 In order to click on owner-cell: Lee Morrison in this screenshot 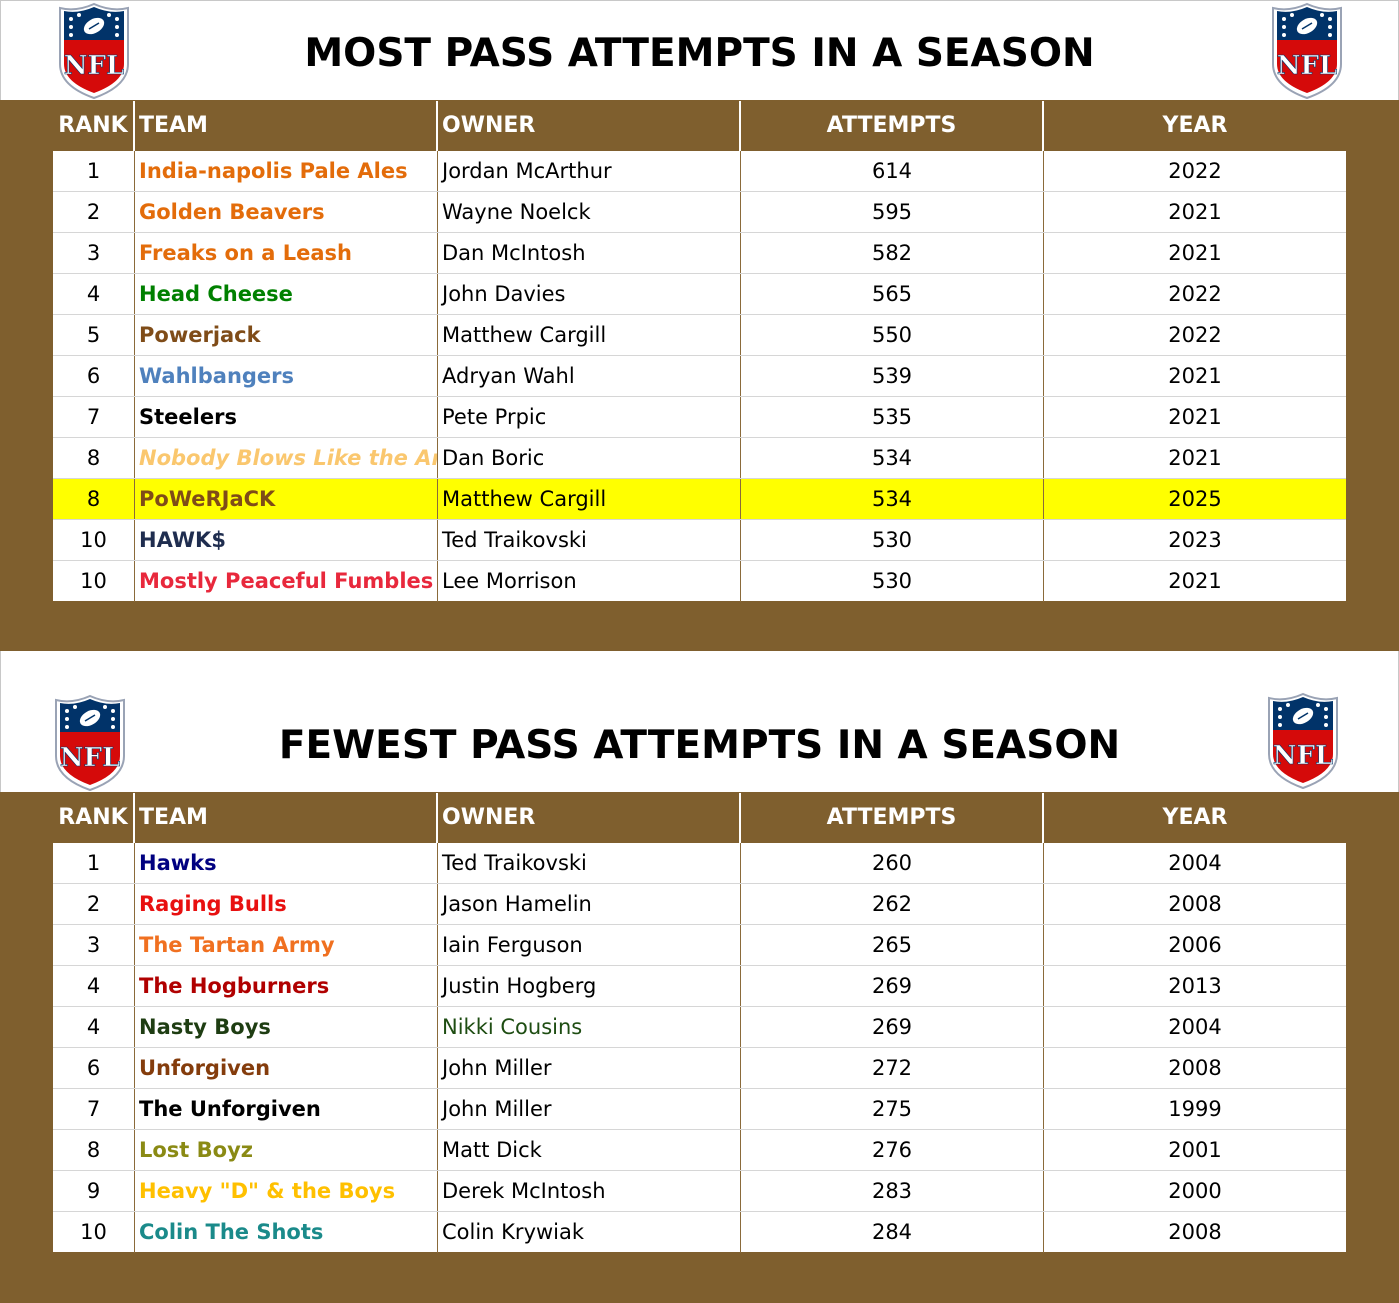, I will do `click(589, 581)`.